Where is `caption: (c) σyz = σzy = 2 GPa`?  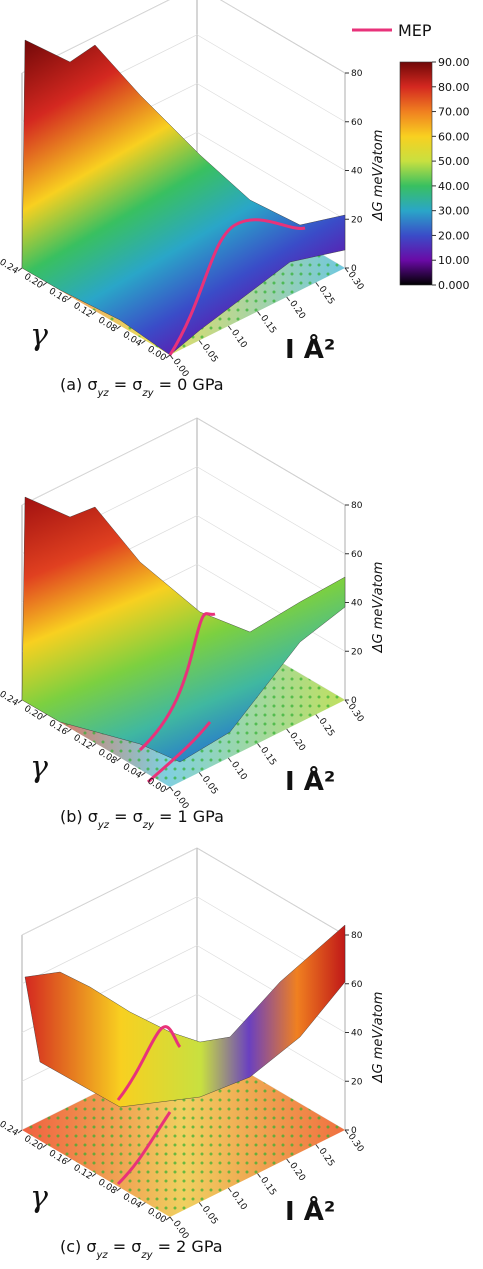
caption: (c) σyz = σzy = 2 GPa is located at coordinates (141, 1249).